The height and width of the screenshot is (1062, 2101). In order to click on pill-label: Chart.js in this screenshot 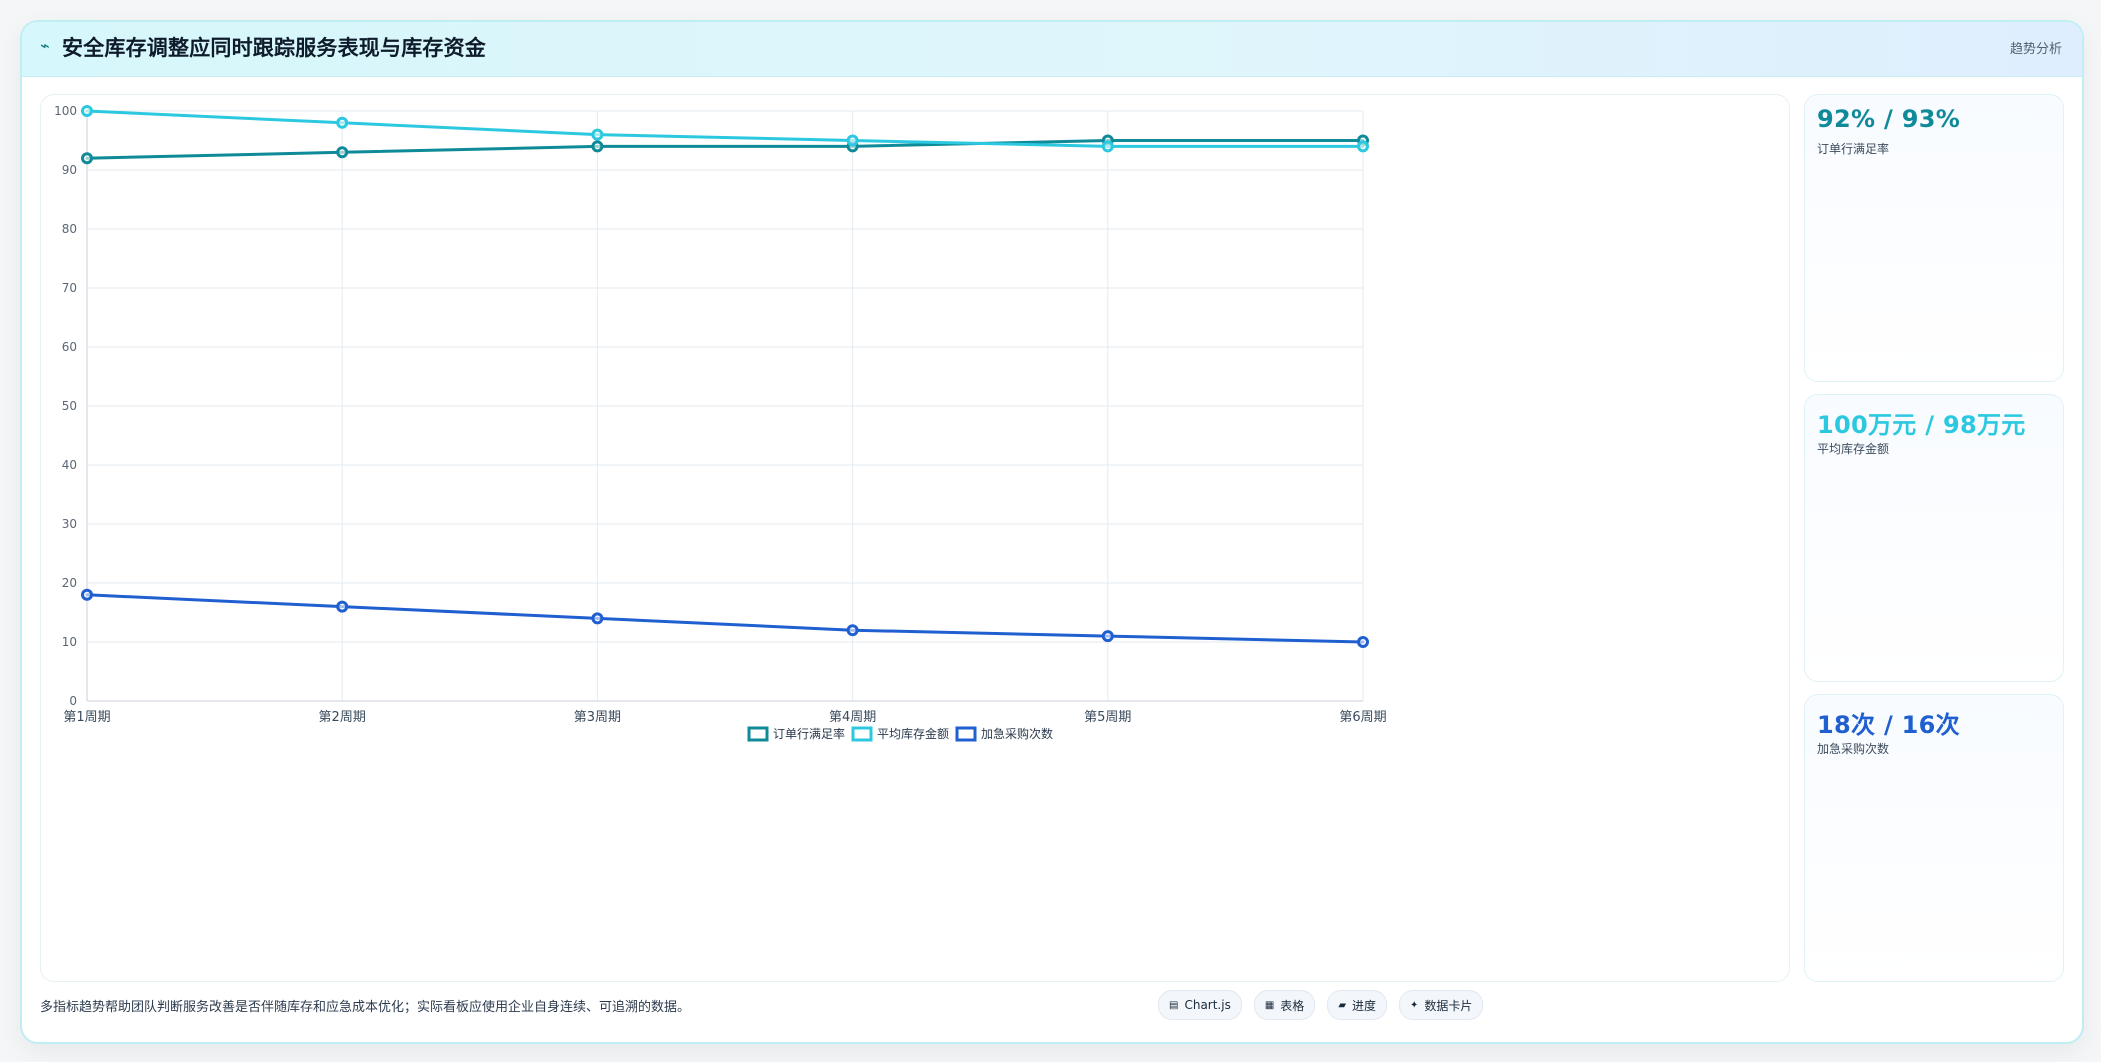, I will do `click(1207, 1005)`.